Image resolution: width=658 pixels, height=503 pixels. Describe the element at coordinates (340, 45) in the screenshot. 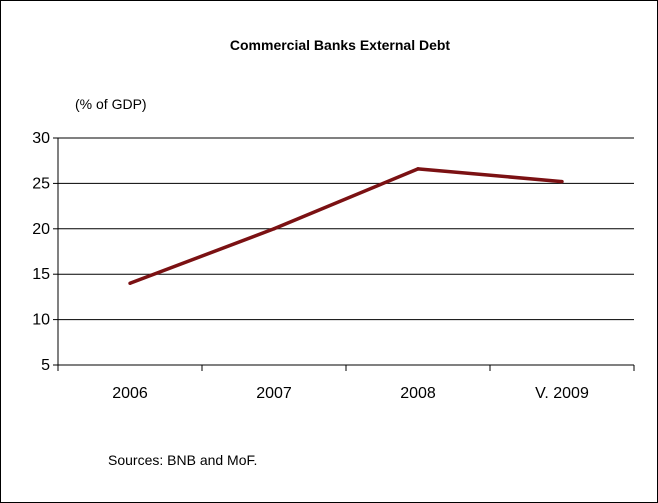

I see `chart-title: Commercial Banks External Debt` at that location.